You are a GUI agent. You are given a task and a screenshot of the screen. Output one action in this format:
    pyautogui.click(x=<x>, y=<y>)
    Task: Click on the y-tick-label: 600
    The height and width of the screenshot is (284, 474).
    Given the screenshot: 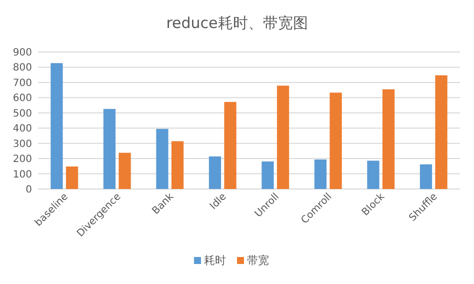 What is the action you would take?
    pyautogui.click(x=22, y=98)
    